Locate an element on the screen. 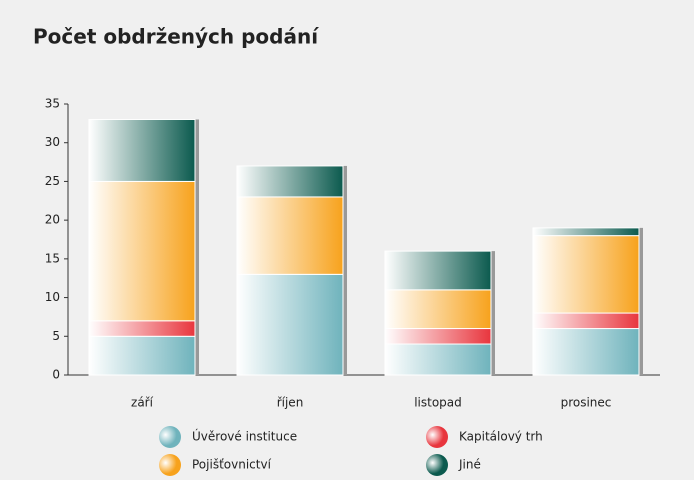 The height and width of the screenshot is (480, 694). x-tick-label: prosinec is located at coordinates (586, 403).